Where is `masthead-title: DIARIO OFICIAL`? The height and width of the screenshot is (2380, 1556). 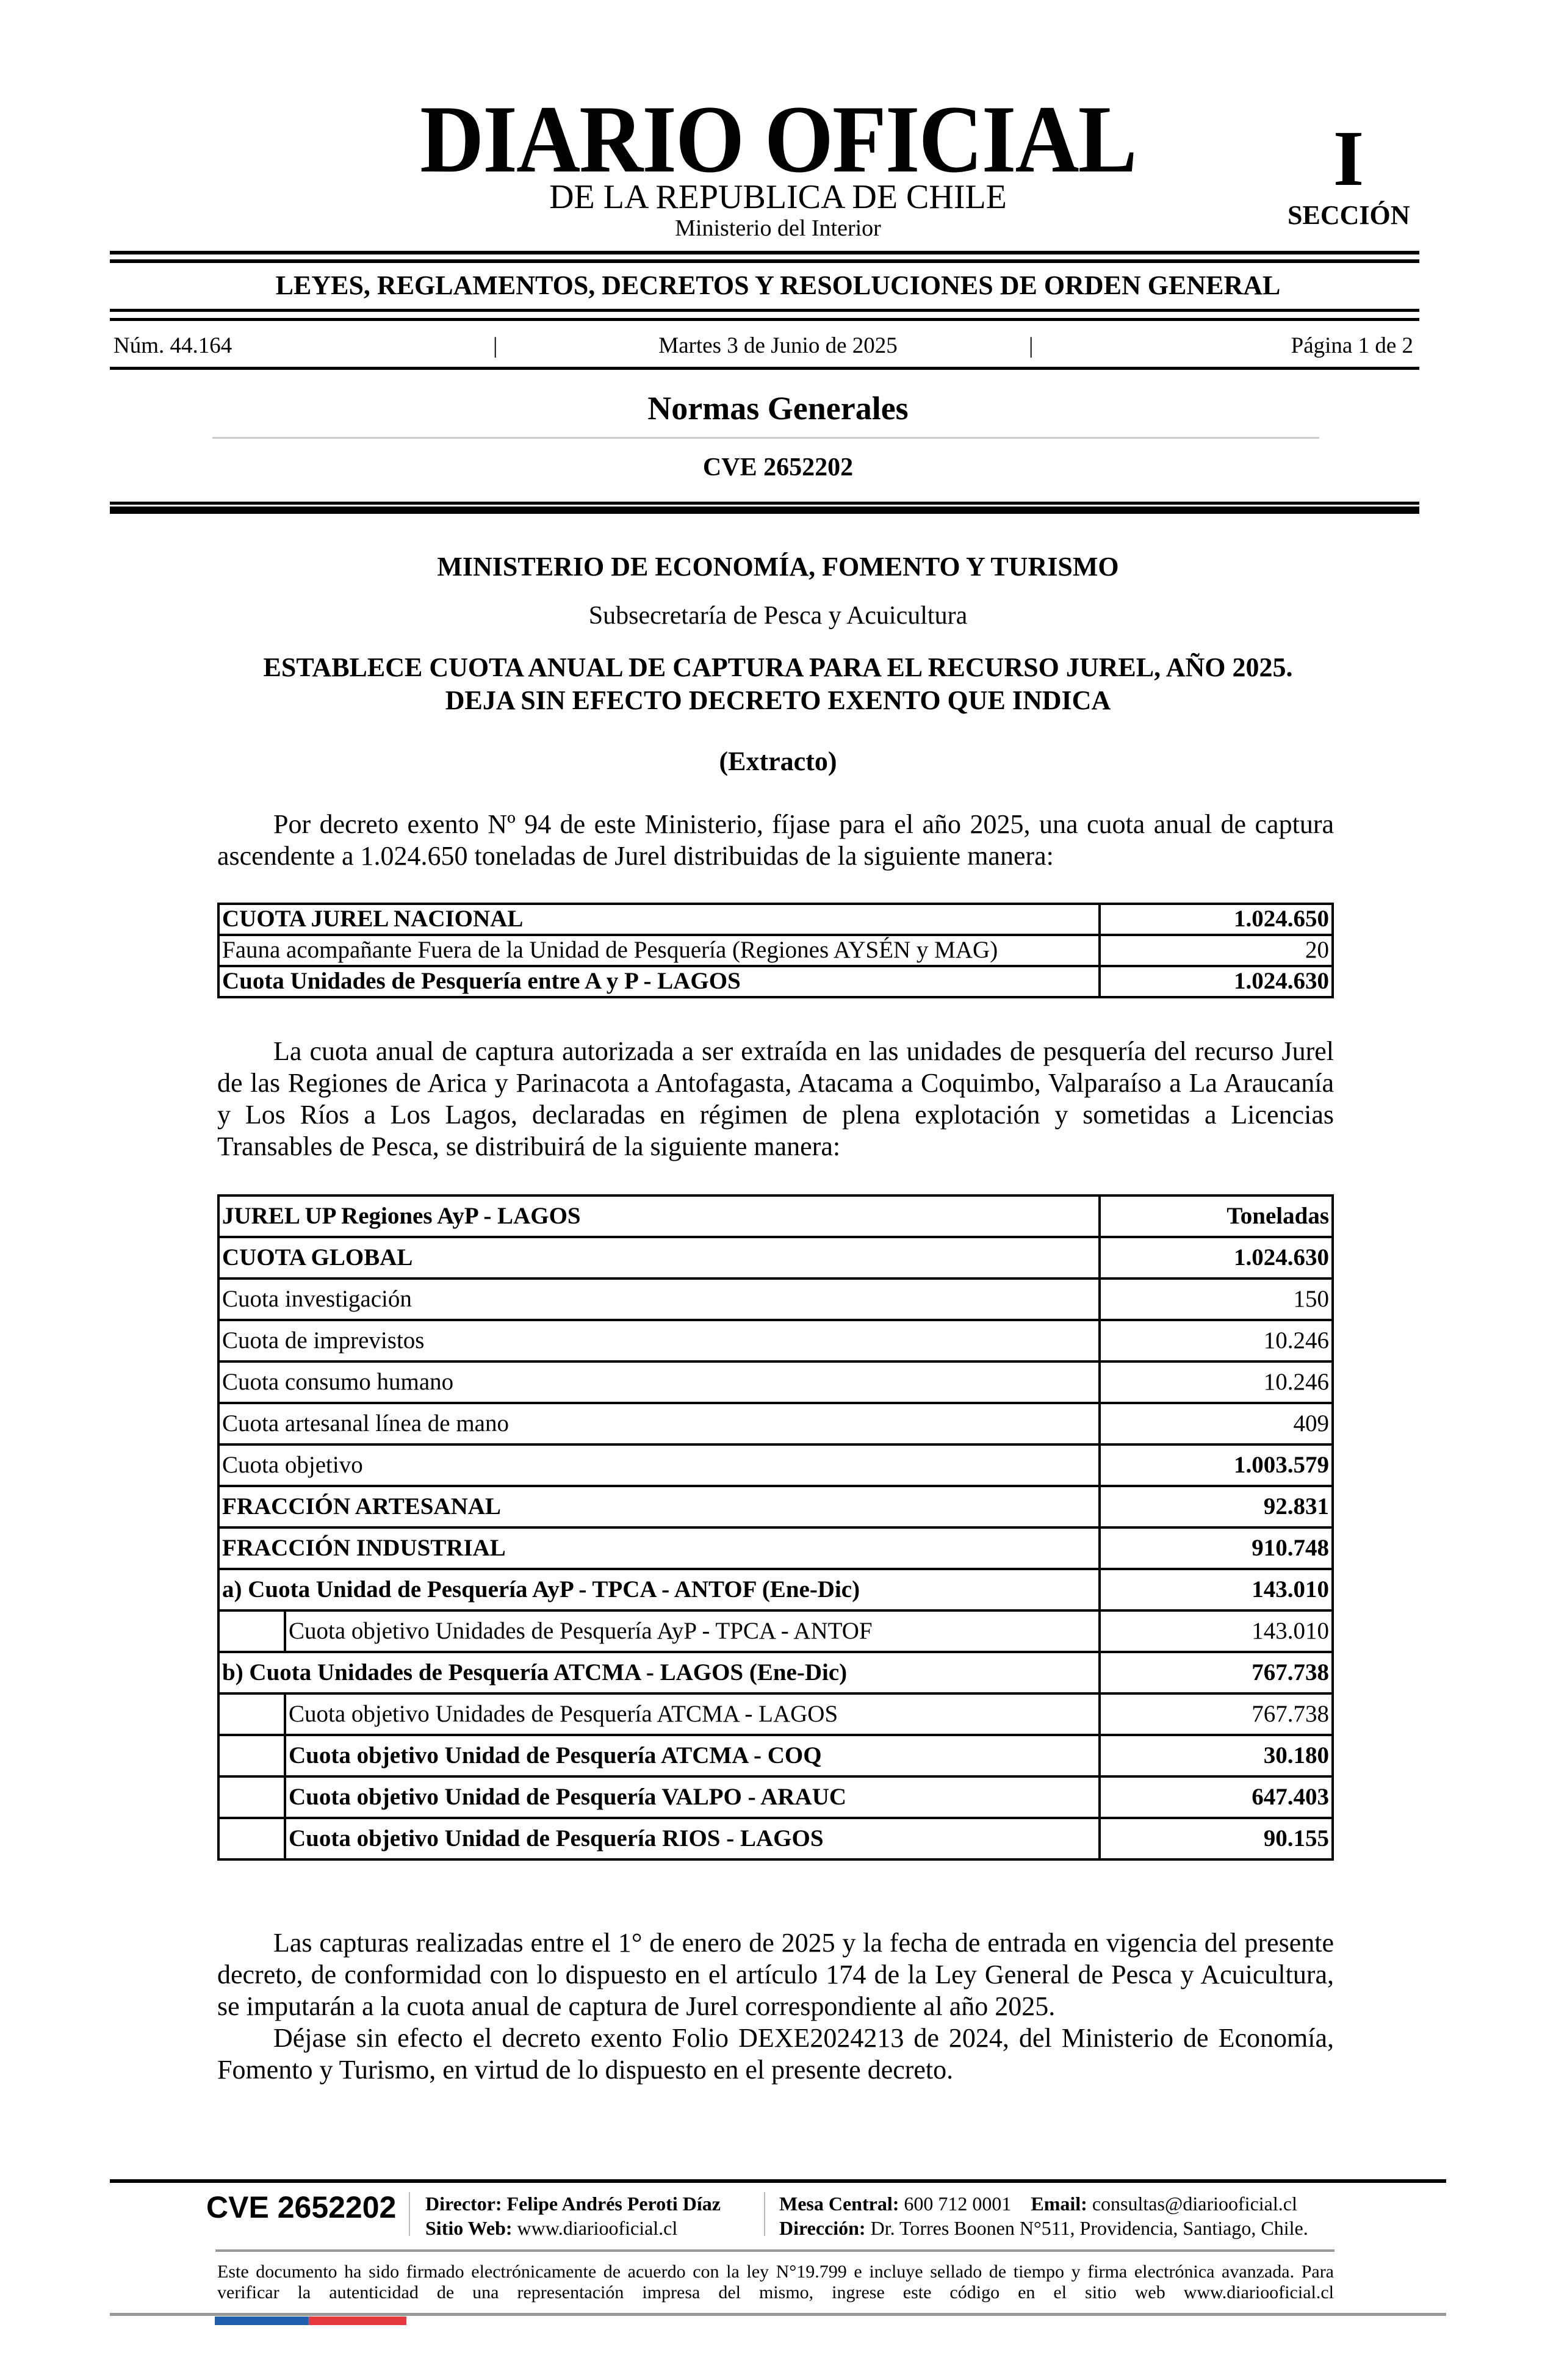 masthead-title: DIARIO OFICIAL is located at coordinates (778, 139).